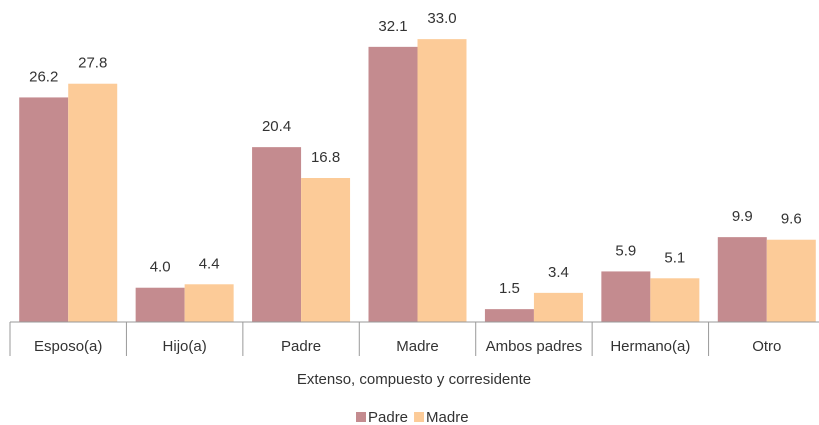 This screenshot has height=425, width=819. Describe the element at coordinates (441, 18) in the screenshot. I see `data-label: 33.0` at that location.